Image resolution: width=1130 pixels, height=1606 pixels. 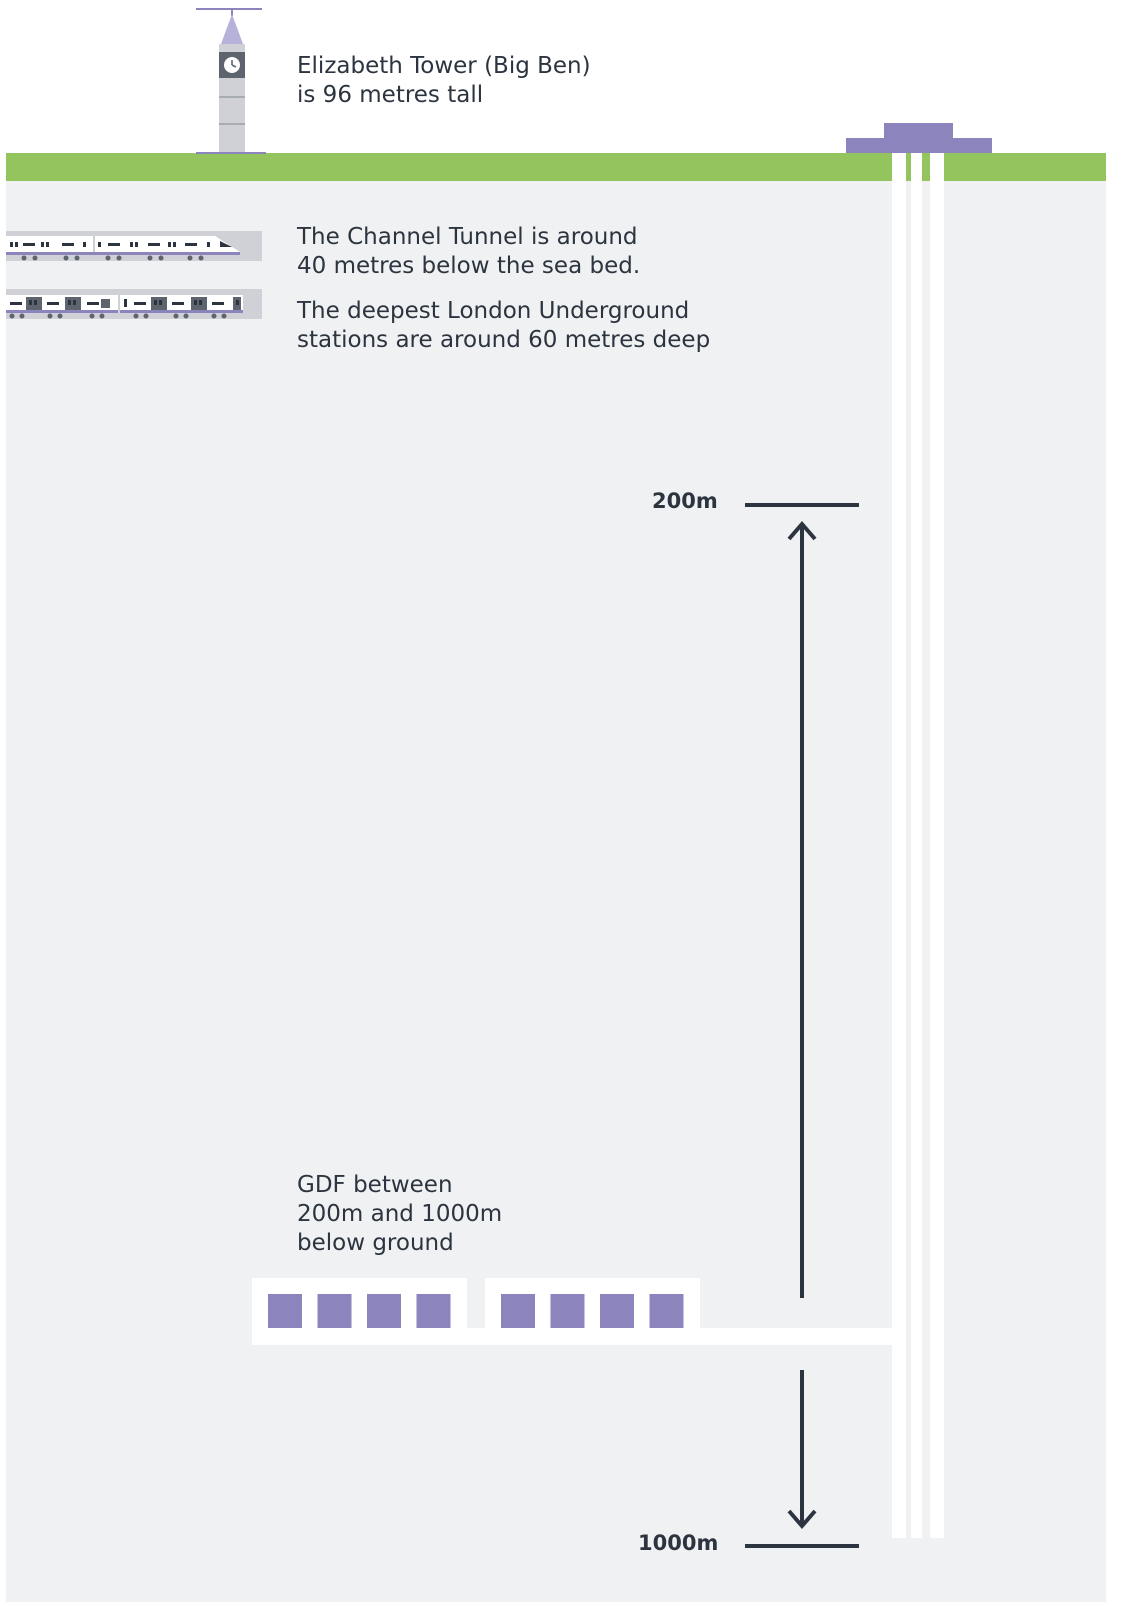 What do you see at coordinates (802, 1450) in the screenshot?
I see `arrow-down-icon` at bounding box center [802, 1450].